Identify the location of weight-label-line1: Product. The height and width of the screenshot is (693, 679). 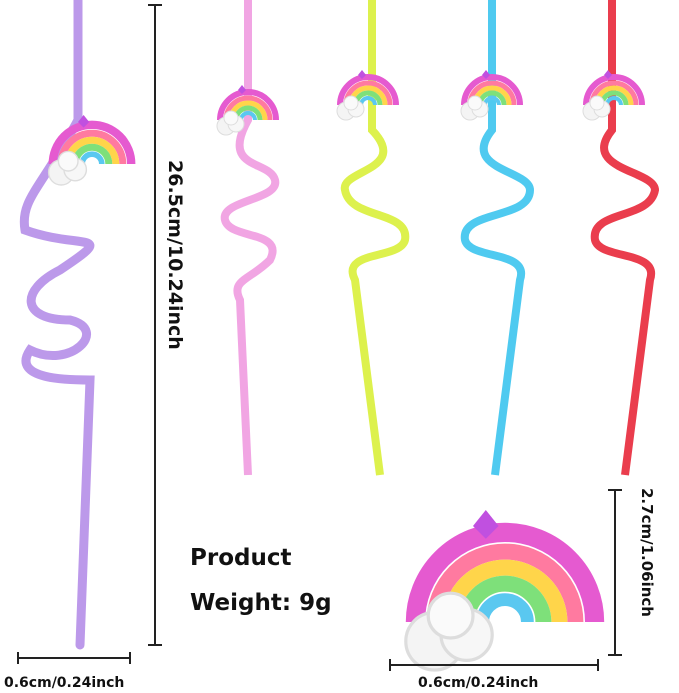
(241, 558).